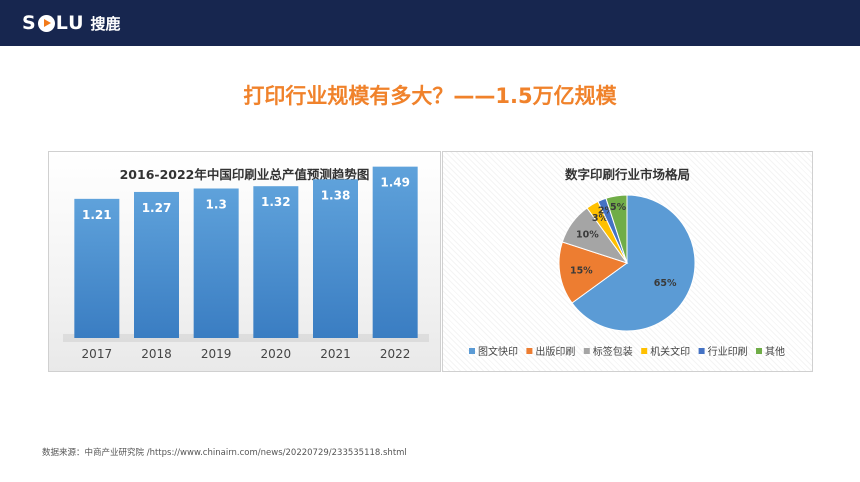 This screenshot has width=860, height=482. Describe the element at coordinates (587, 235) in the screenshot. I see `pie-value-label: 10%` at that location.